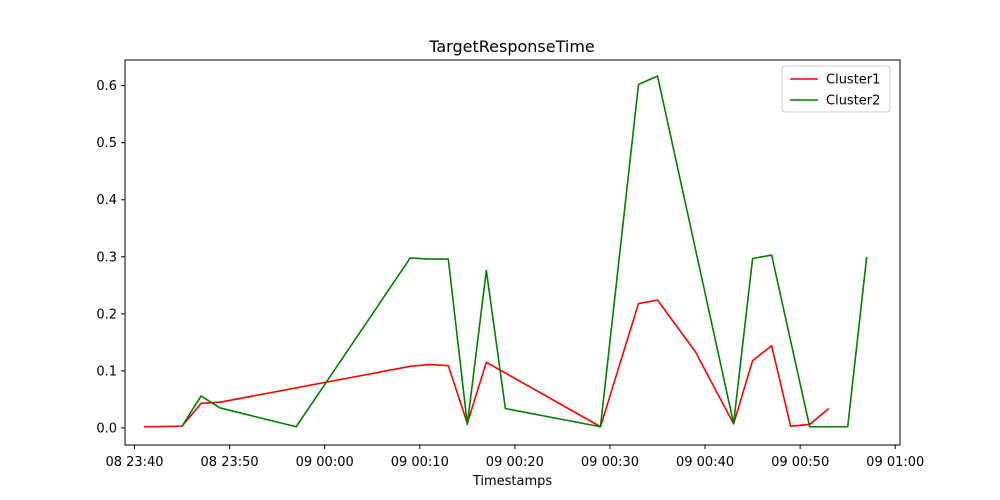  Describe the element at coordinates (800, 462) in the screenshot. I see `x-tick-label: 09 00:50` at that location.